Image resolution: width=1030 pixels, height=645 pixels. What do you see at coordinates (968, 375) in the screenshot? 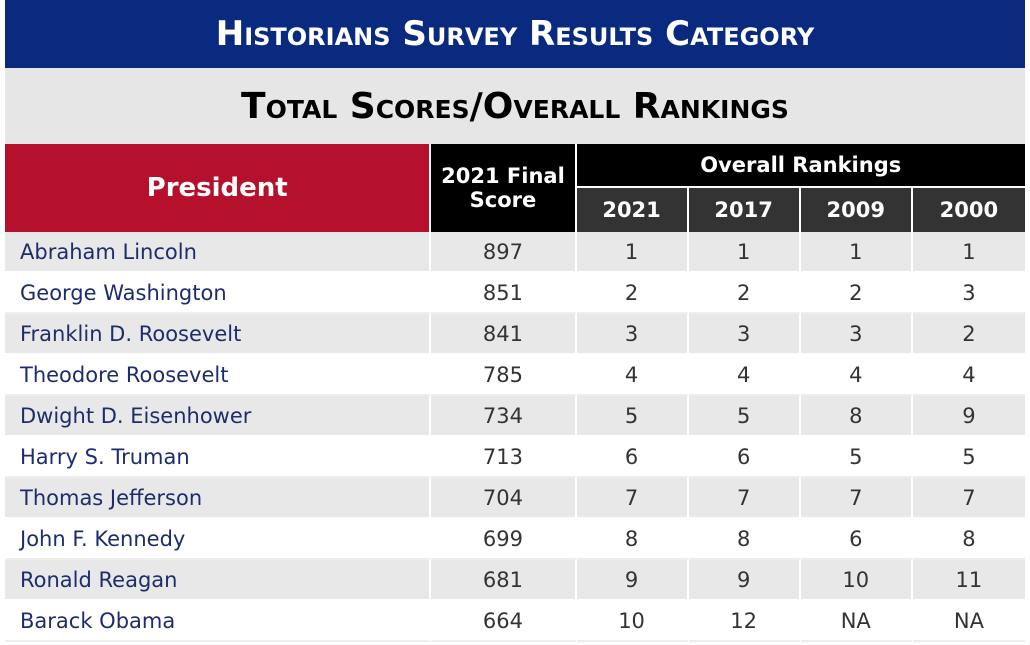
I see `rank-2000: 4` at bounding box center [968, 375].